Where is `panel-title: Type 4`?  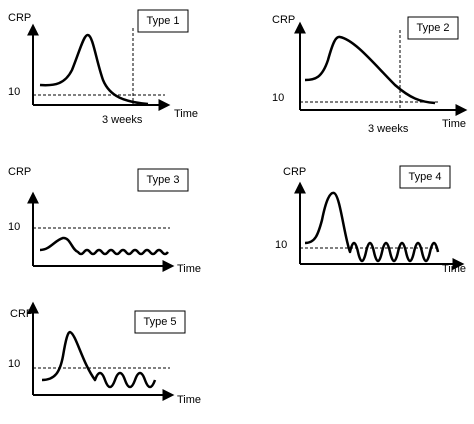 panel-title: Type 4 is located at coordinates (424, 177).